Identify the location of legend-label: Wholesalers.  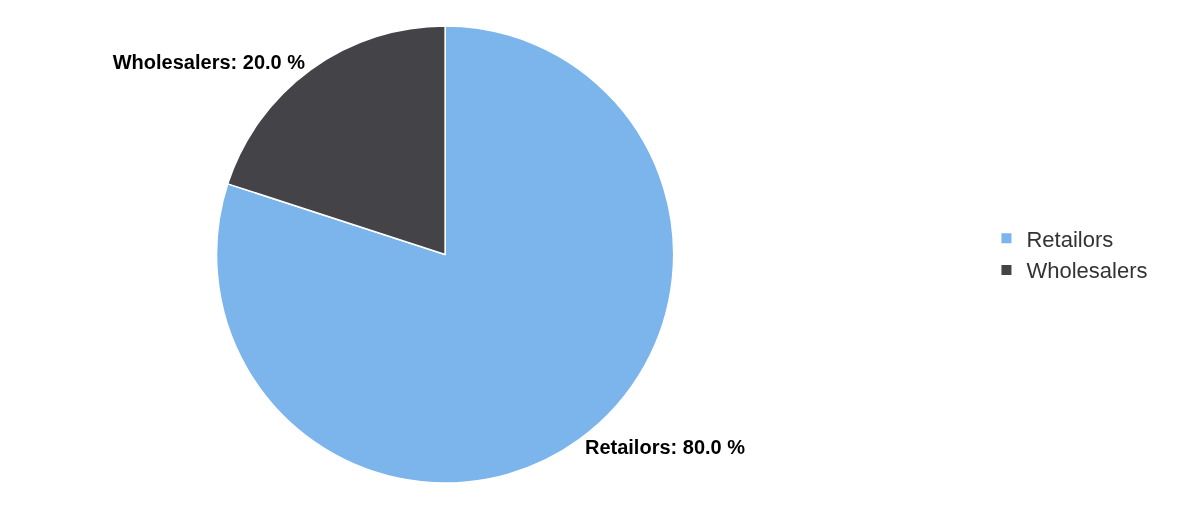
(1087, 271).